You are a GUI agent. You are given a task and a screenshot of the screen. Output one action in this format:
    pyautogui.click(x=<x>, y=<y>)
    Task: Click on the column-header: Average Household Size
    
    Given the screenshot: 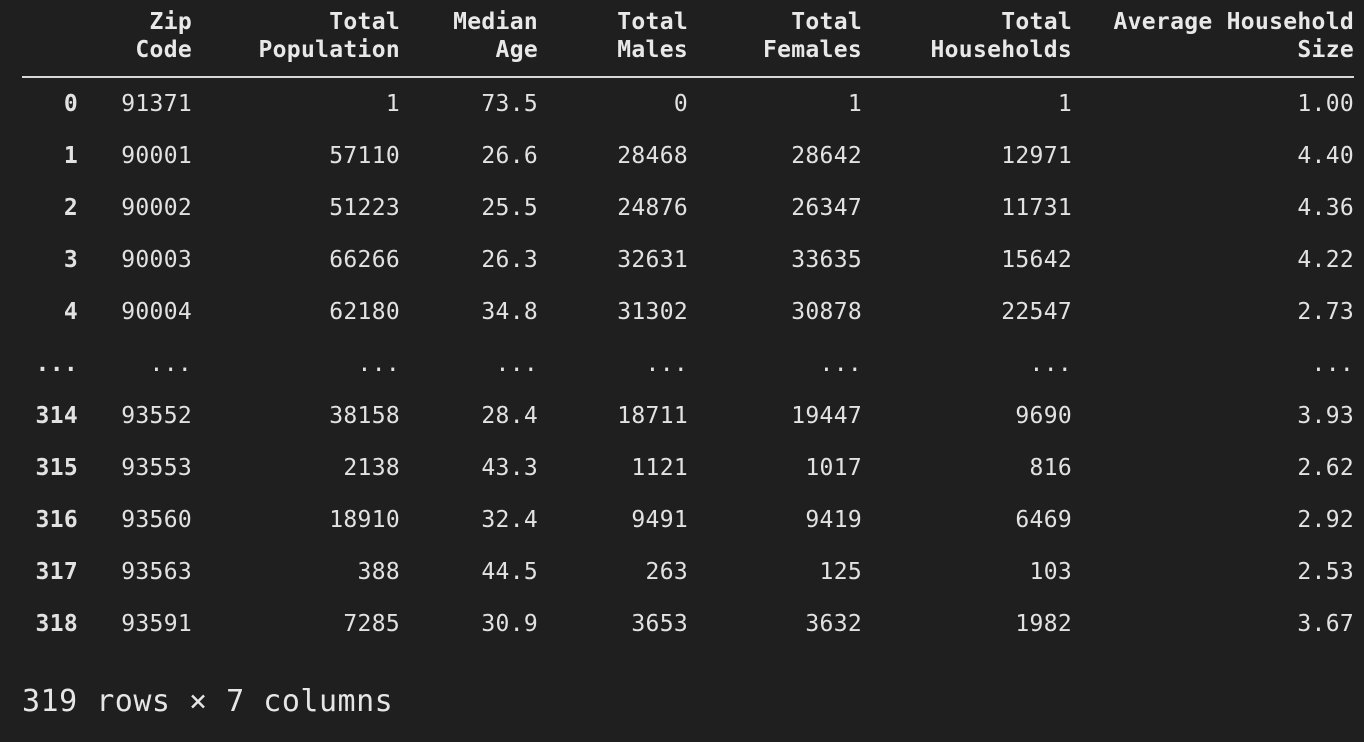 What is the action you would take?
    pyautogui.click(x=1213, y=42)
    